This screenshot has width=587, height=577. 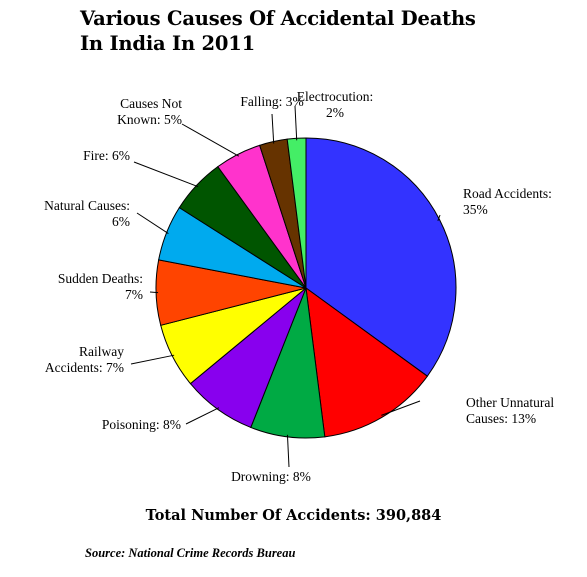 What do you see at coordinates (168, 43) in the screenshot?
I see `chart-title-line-2: In India In 2011` at bounding box center [168, 43].